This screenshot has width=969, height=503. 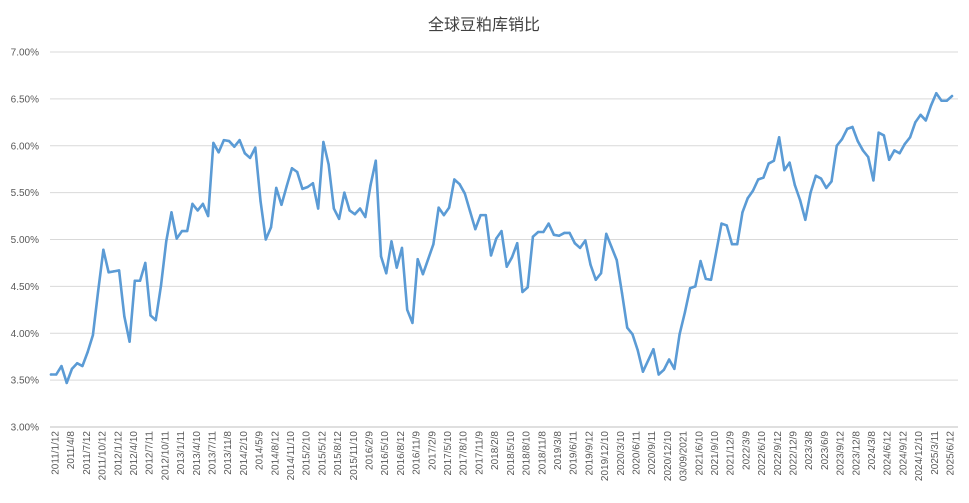 What do you see at coordinates (338, 453) in the screenshot?
I see `x-tick-label: 2015/8/12` at bounding box center [338, 453].